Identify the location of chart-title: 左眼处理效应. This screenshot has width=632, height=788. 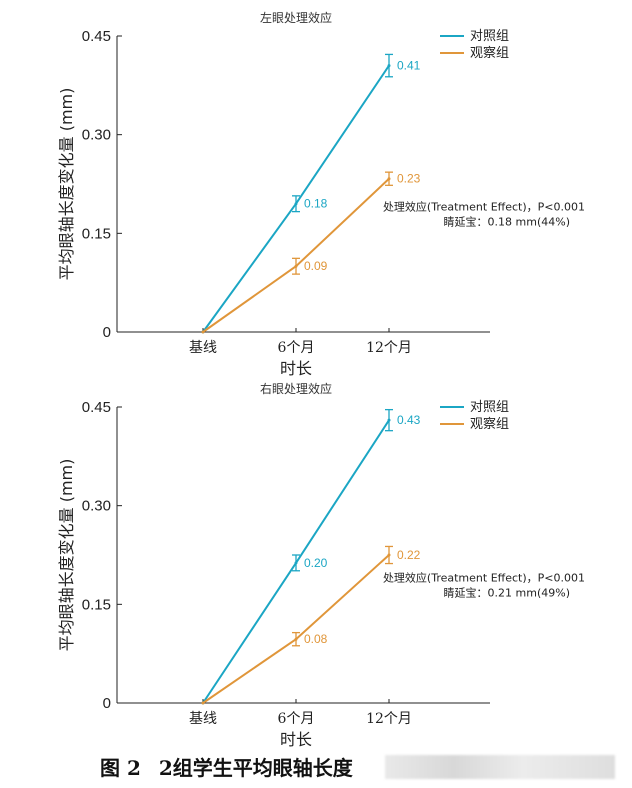
(296, 17).